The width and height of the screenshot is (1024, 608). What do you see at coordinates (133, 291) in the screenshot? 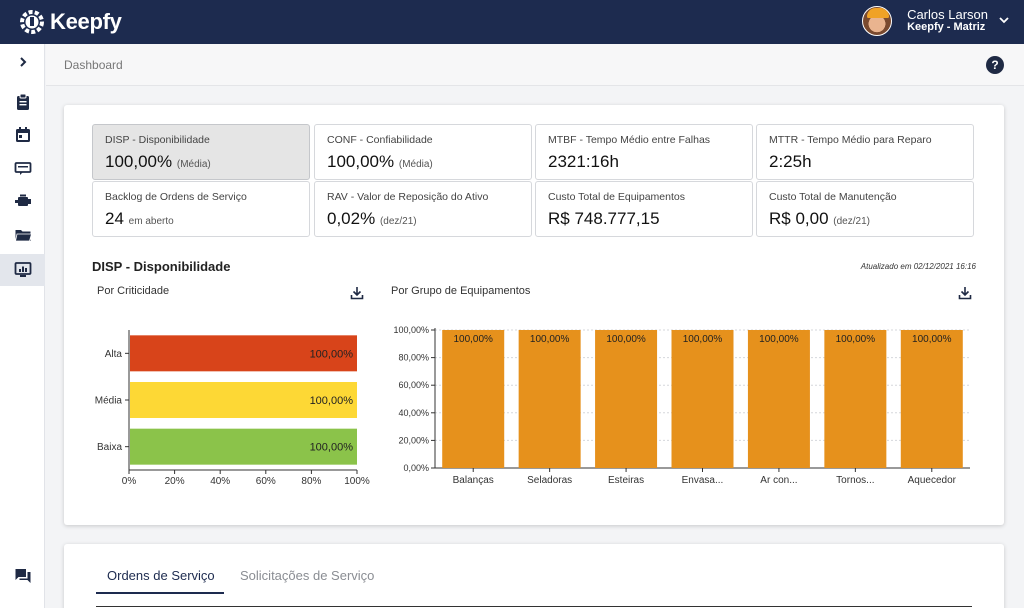
I see `chart-title-criticidade: Por Criticidade` at bounding box center [133, 291].